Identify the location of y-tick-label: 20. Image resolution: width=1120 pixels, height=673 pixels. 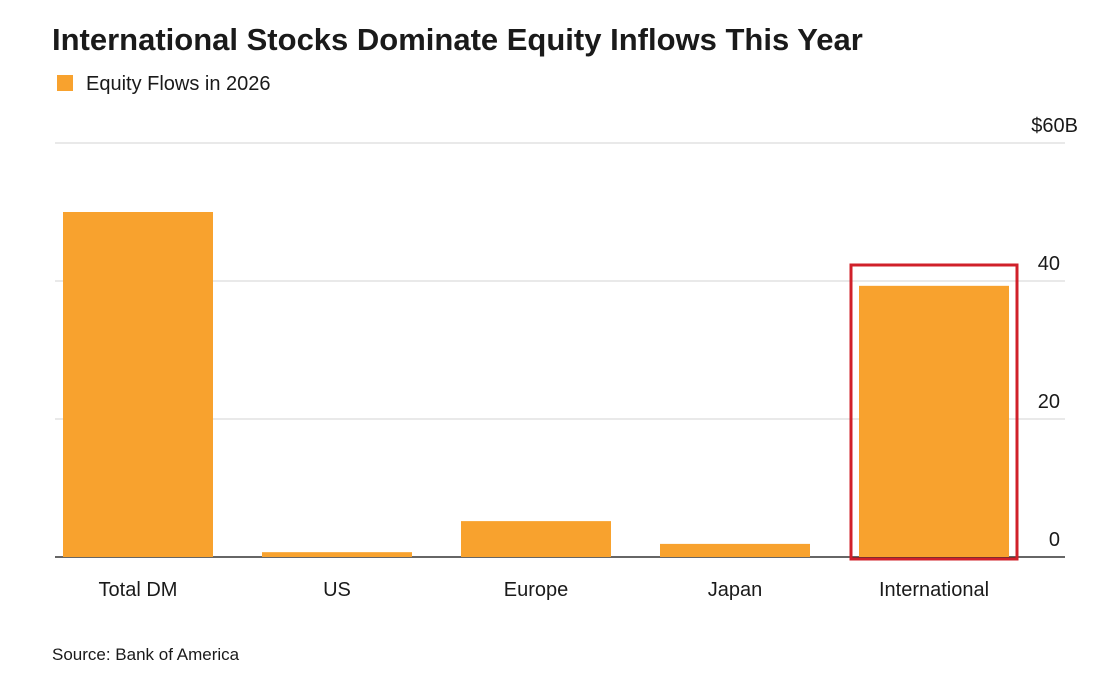
(1049, 402).